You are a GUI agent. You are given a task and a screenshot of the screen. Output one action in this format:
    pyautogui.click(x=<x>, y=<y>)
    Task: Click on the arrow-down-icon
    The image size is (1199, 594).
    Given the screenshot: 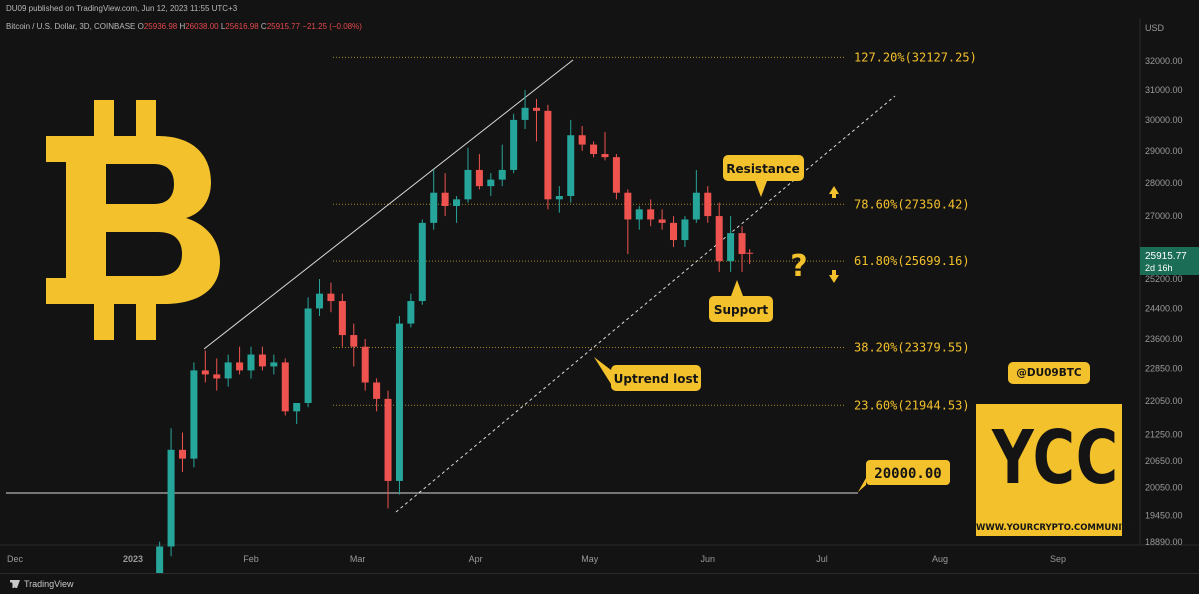 What is the action you would take?
    pyautogui.click(x=834, y=276)
    